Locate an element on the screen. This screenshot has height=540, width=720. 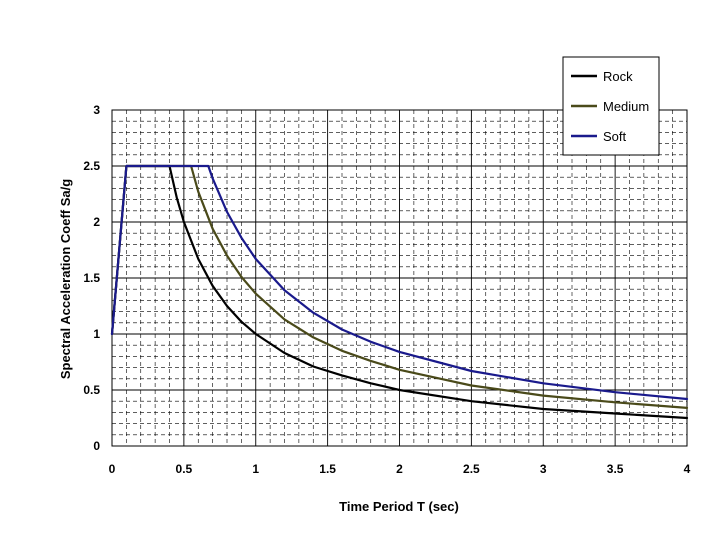
x-tick-label: 1.5 is located at coordinates (327, 469).